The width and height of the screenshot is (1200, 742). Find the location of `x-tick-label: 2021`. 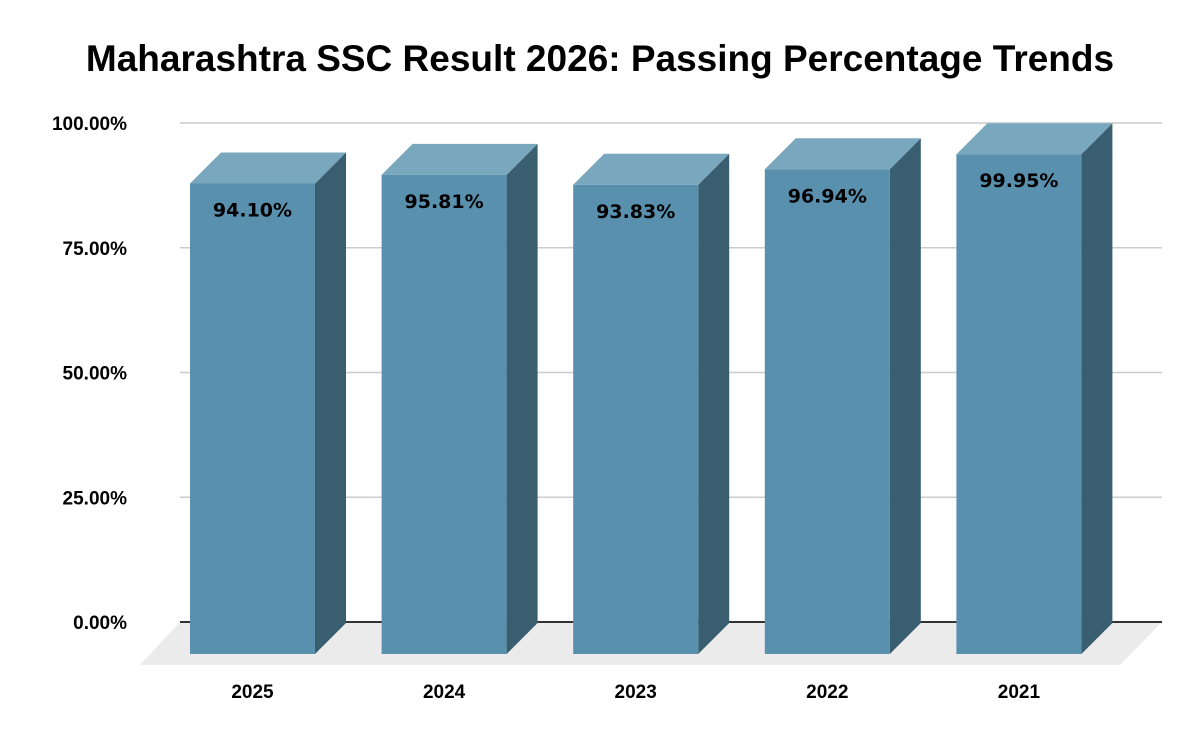

x-tick-label: 2021 is located at coordinates (1019, 692).